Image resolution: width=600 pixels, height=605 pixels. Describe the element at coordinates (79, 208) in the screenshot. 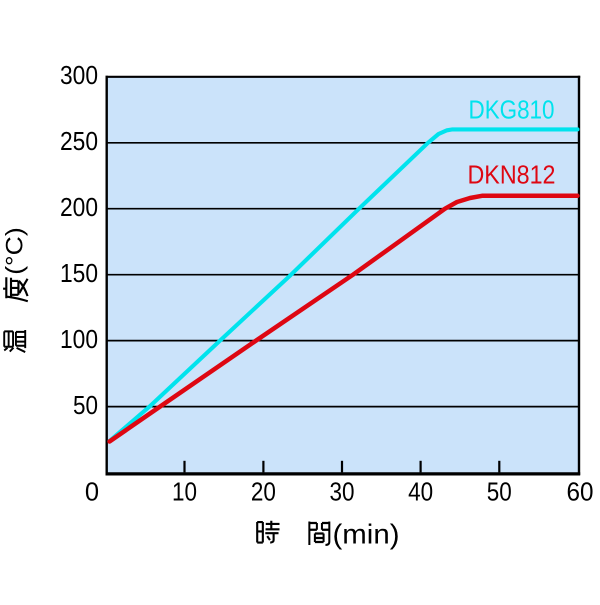

I see `svg-text: 200` at that location.